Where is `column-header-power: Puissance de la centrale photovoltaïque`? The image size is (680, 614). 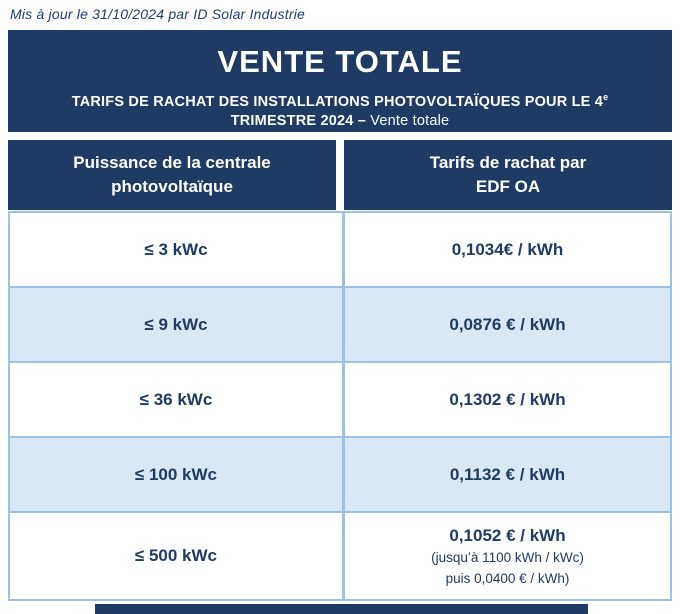
column-header-power: Puissance de la centrale photovoltaïque is located at coordinates (172, 175).